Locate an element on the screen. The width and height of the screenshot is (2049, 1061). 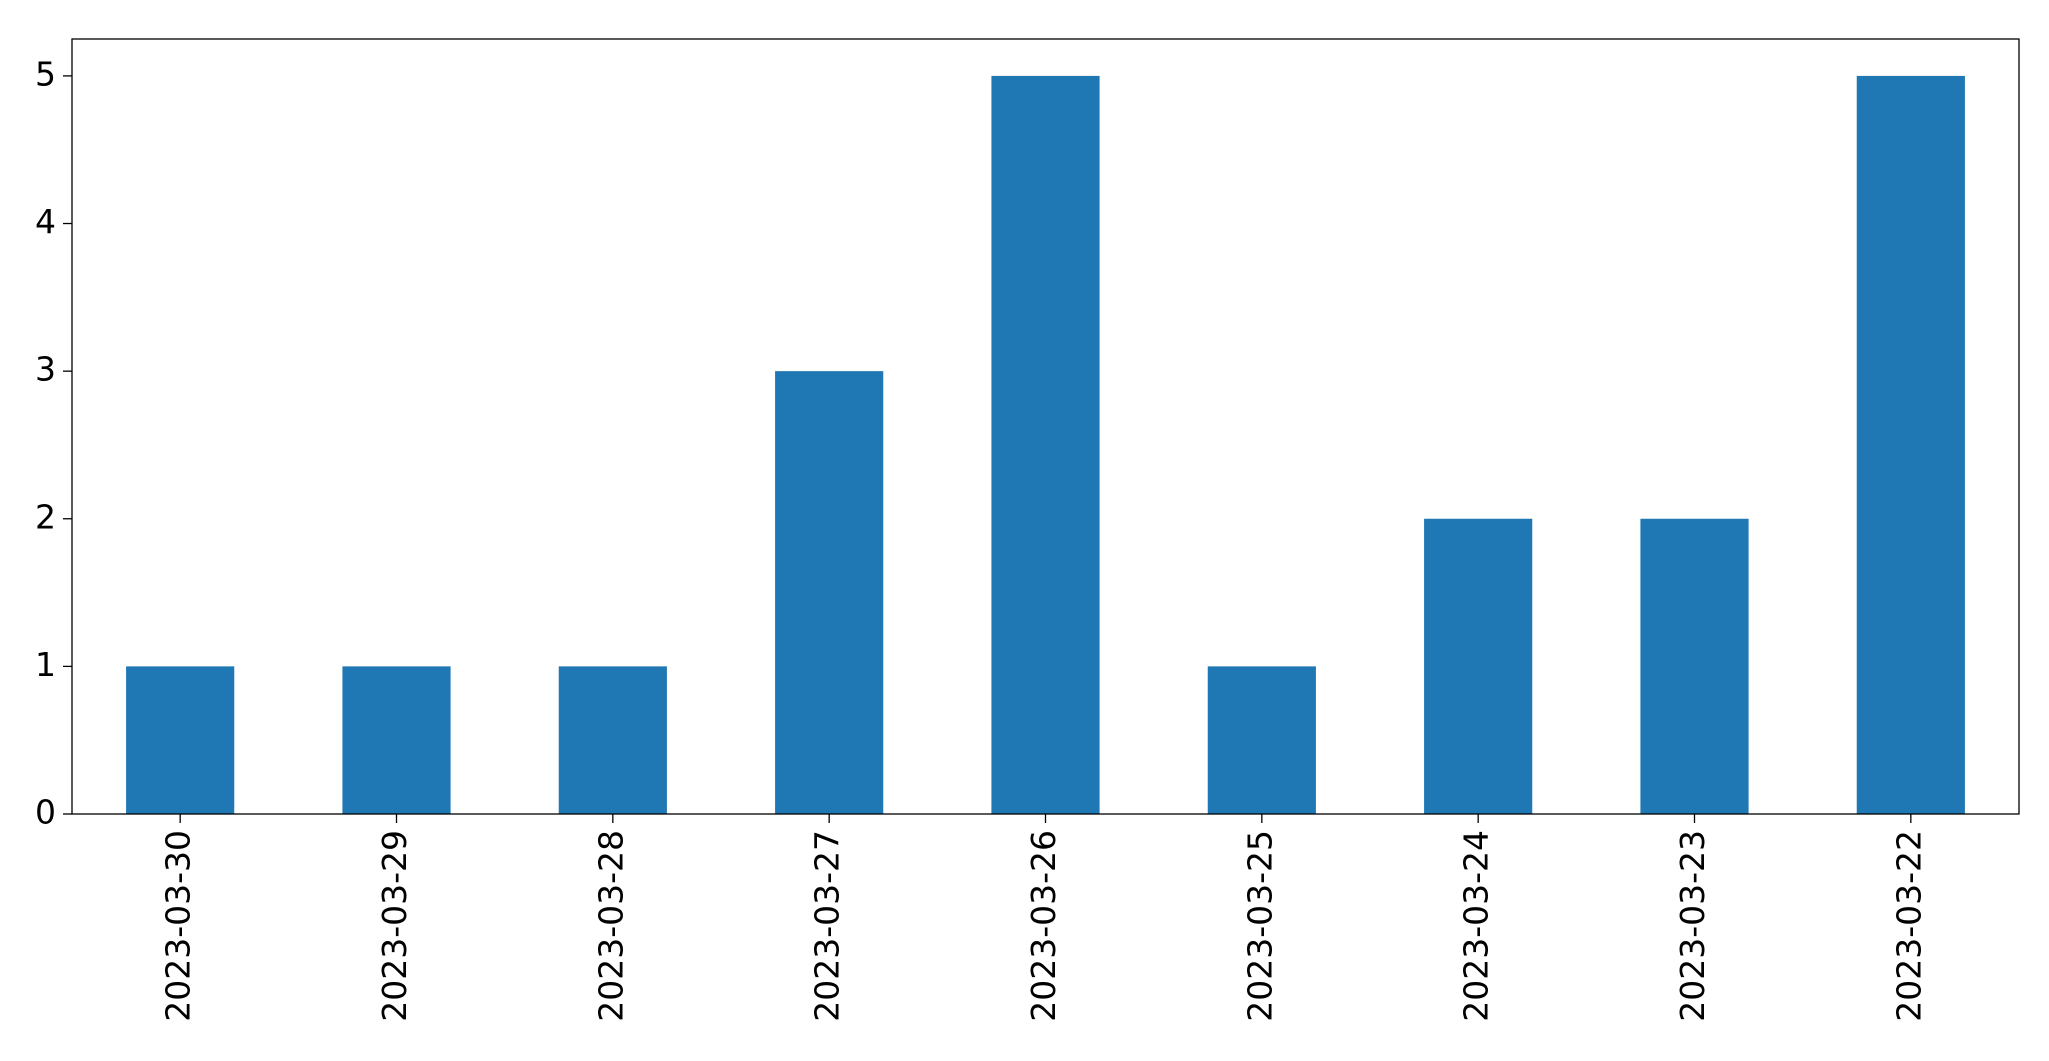
y-tick-label: 4 is located at coordinates (45, 221).